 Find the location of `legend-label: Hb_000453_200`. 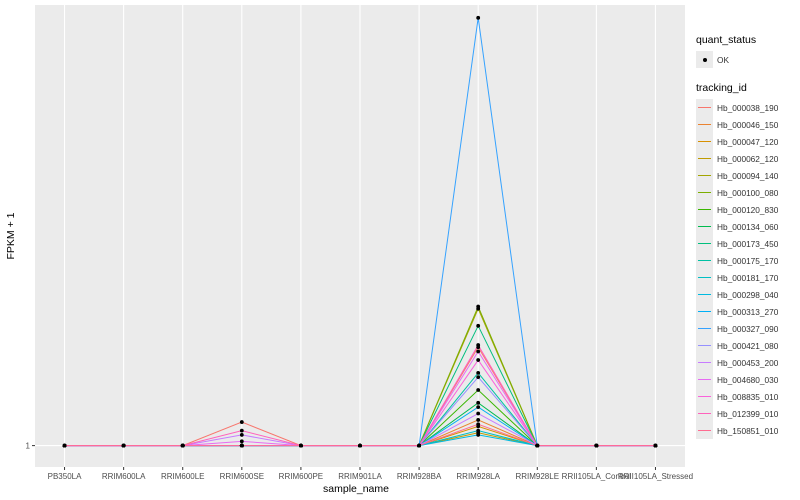

legend-label: Hb_000453_200 is located at coordinates (748, 362).